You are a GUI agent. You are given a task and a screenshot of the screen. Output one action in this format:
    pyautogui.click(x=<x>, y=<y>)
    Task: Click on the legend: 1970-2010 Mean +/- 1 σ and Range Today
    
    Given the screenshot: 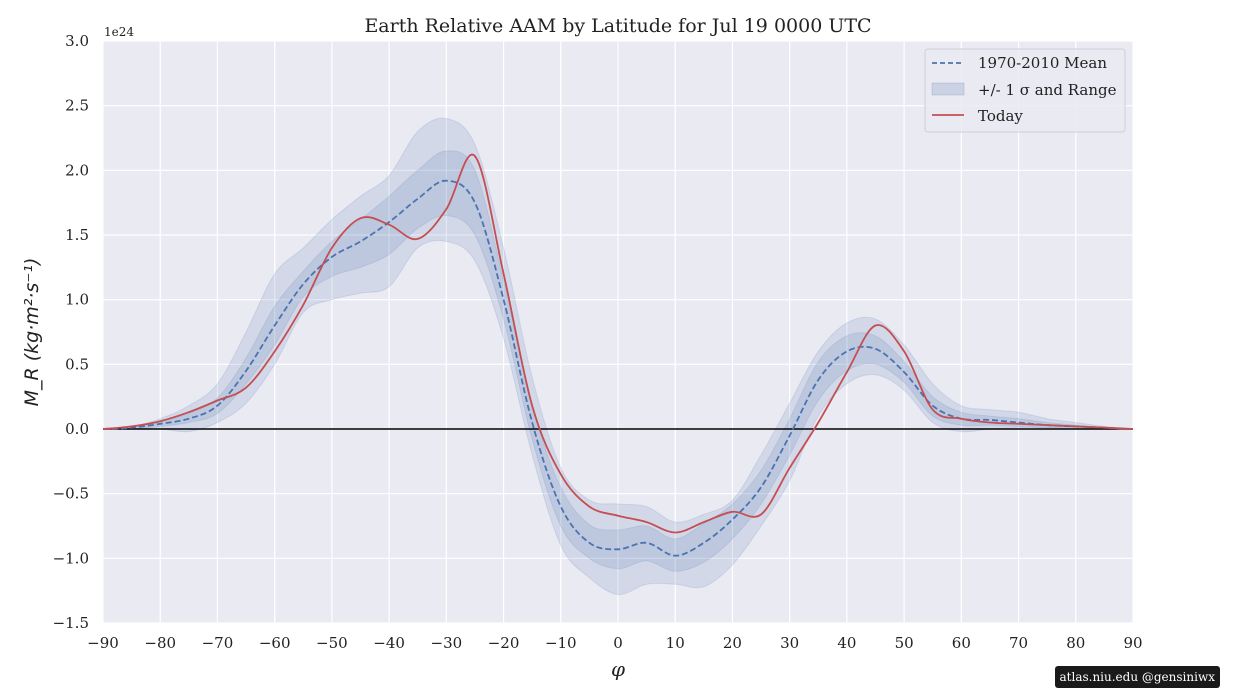 What is the action you would take?
    pyautogui.click(x=1025, y=90)
    